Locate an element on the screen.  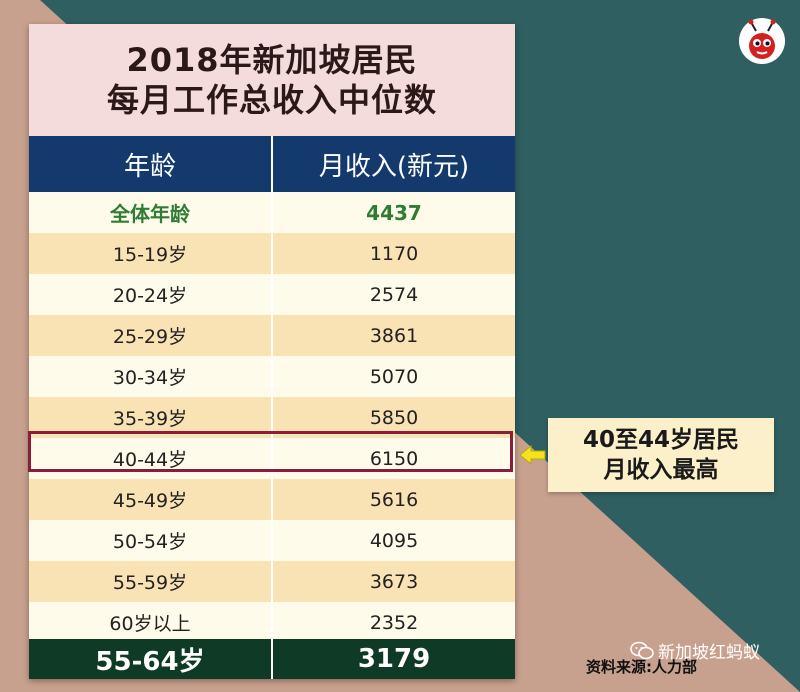
income-cell: 5616 is located at coordinates (394, 499).